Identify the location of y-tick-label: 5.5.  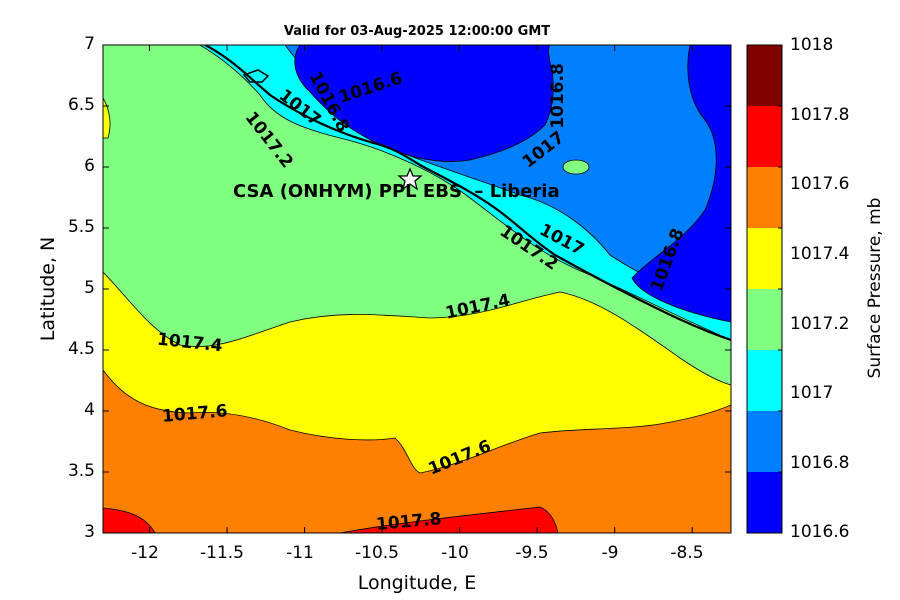
(81, 227).